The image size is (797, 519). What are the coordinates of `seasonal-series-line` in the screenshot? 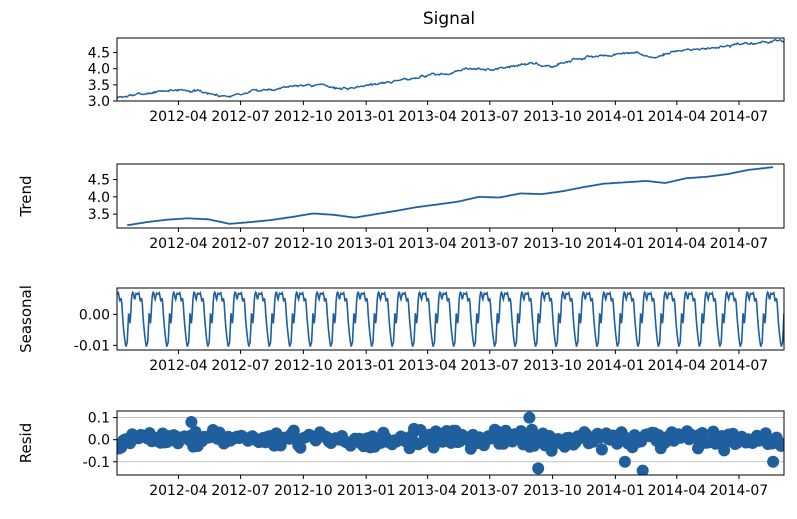 It's located at (450, 318).